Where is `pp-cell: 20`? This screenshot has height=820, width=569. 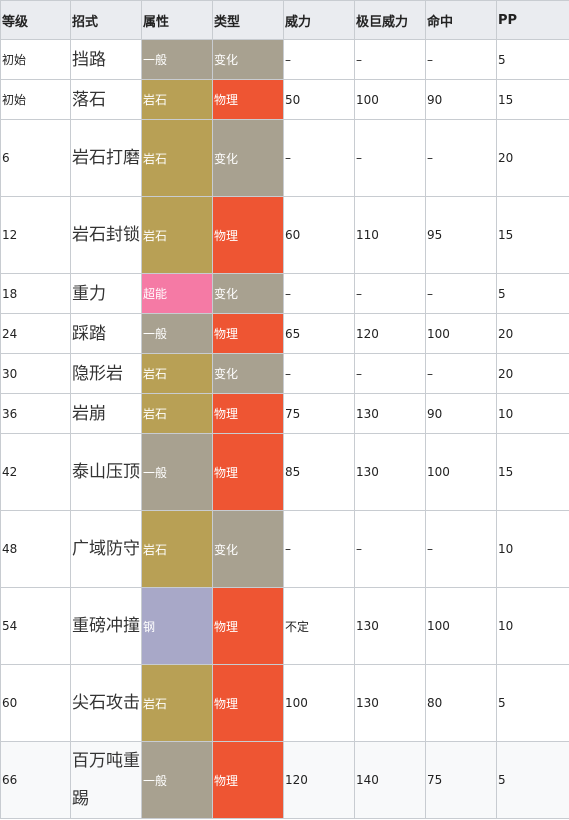 pp-cell: 20 is located at coordinates (532, 373).